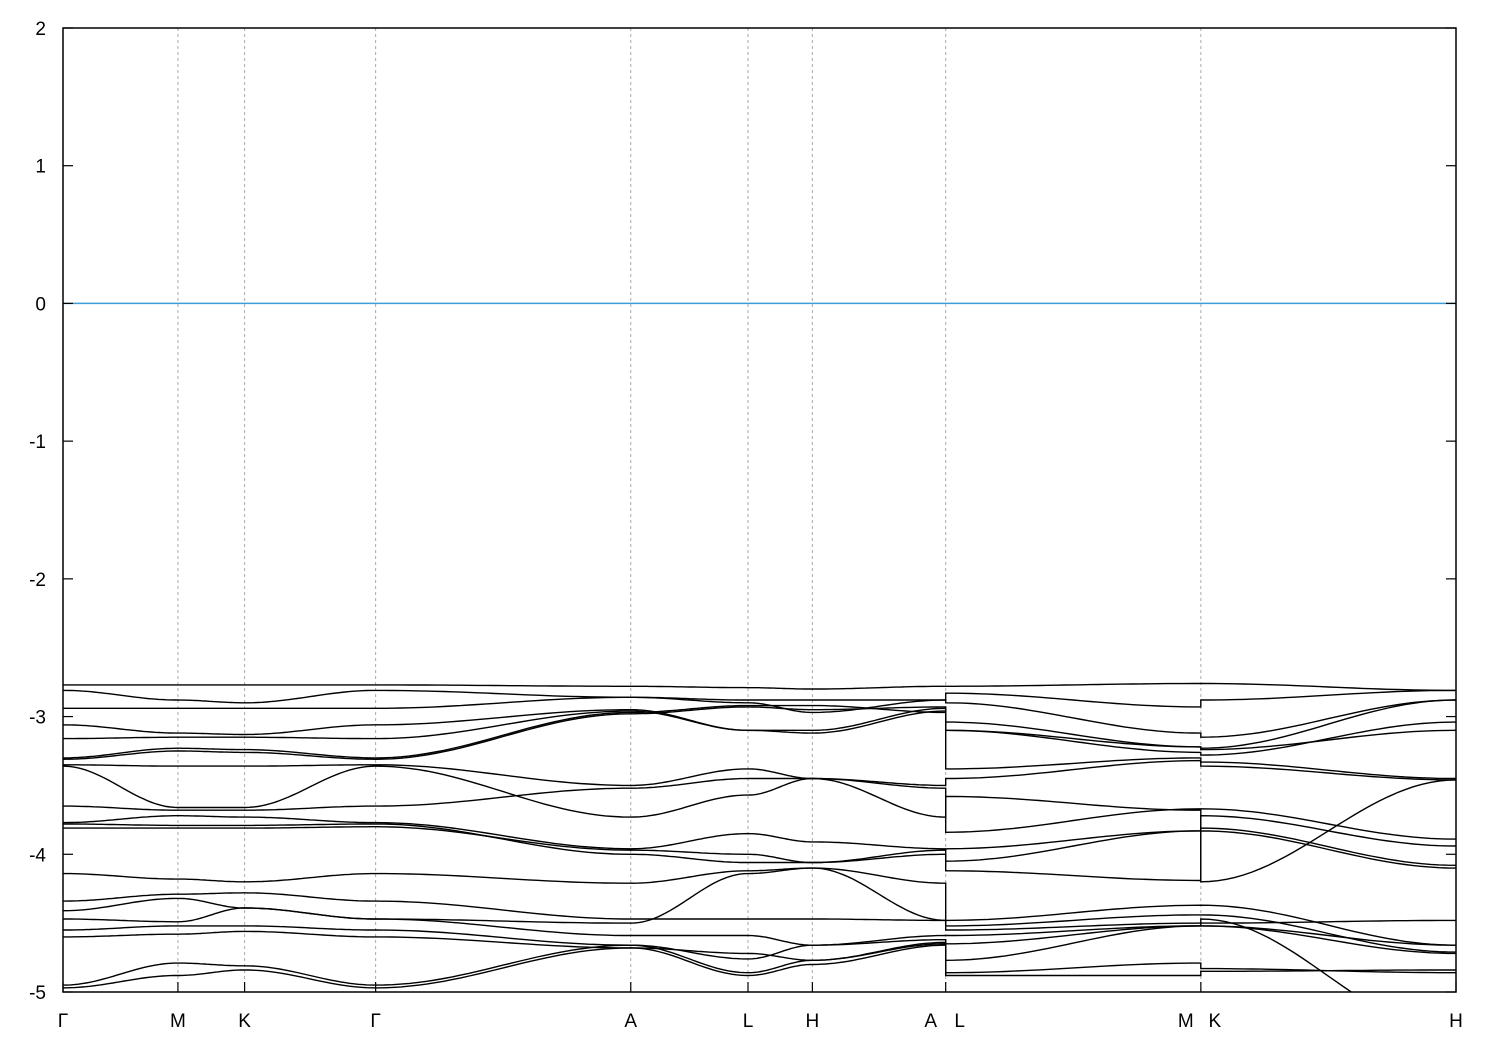 The height and width of the screenshot is (1050, 1500). Describe the element at coordinates (40, 29) in the screenshot. I see `y-tick-label: 2` at that location.